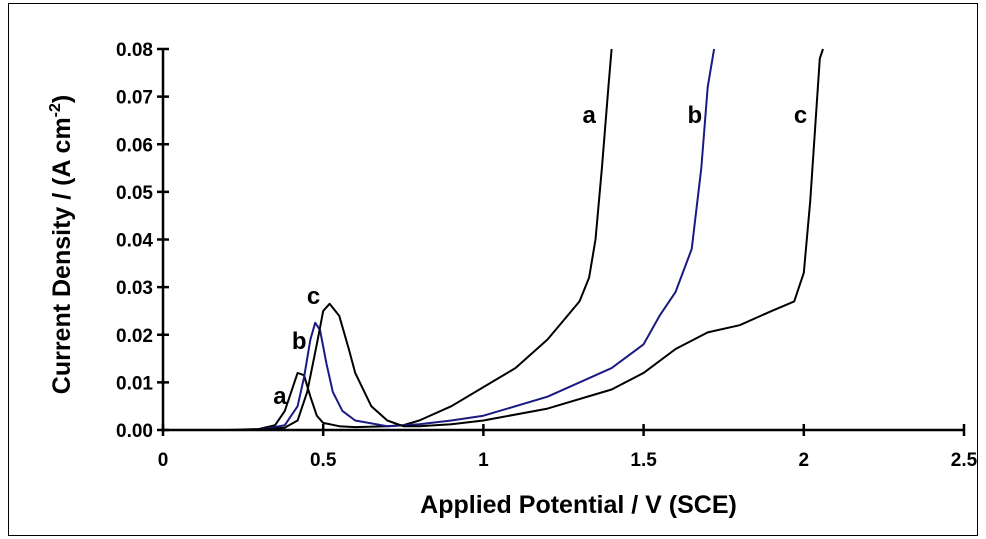 Image resolution: width=986 pixels, height=539 pixels. What do you see at coordinates (134, 431) in the screenshot?
I see `y-tick-label: 0.00` at bounding box center [134, 431].